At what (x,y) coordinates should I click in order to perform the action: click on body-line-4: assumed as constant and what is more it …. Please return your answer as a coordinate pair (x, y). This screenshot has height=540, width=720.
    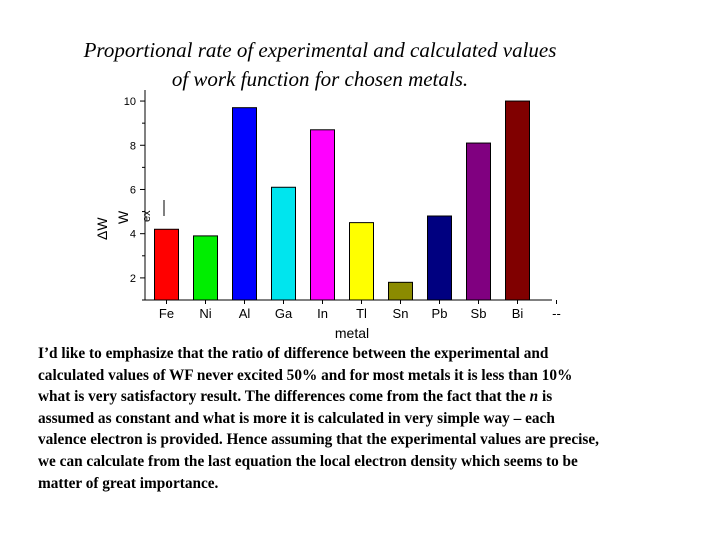
    Looking at the image, I should click on (296, 418).